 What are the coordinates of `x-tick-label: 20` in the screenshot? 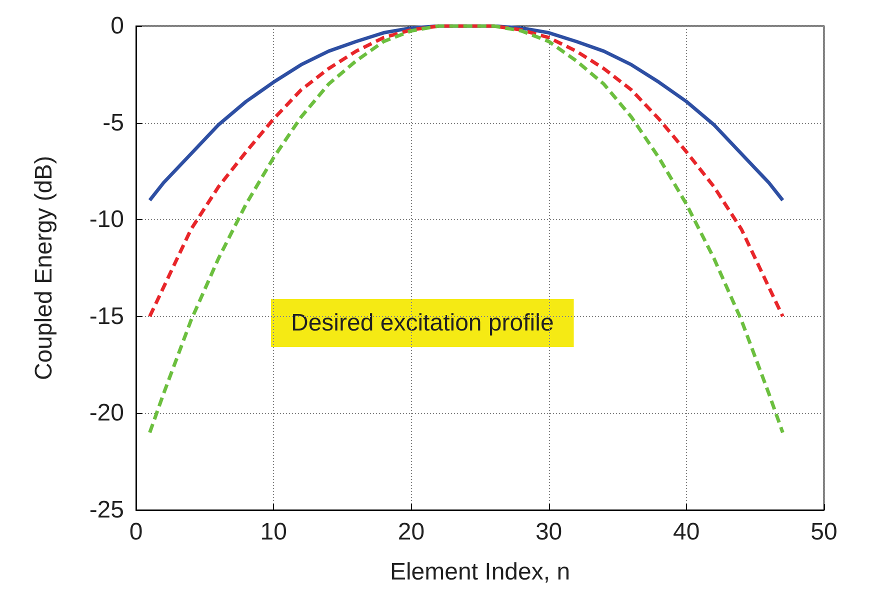 It's located at (411, 532).